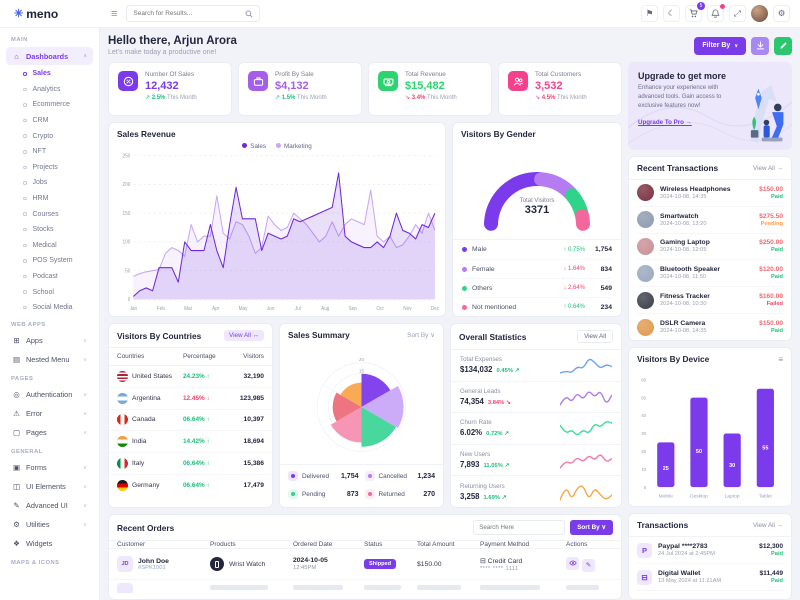 The image size is (800, 600). Describe the element at coordinates (49, 230) in the screenshot. I see `sidebar-subitem-stocks: Stocks` at that location.